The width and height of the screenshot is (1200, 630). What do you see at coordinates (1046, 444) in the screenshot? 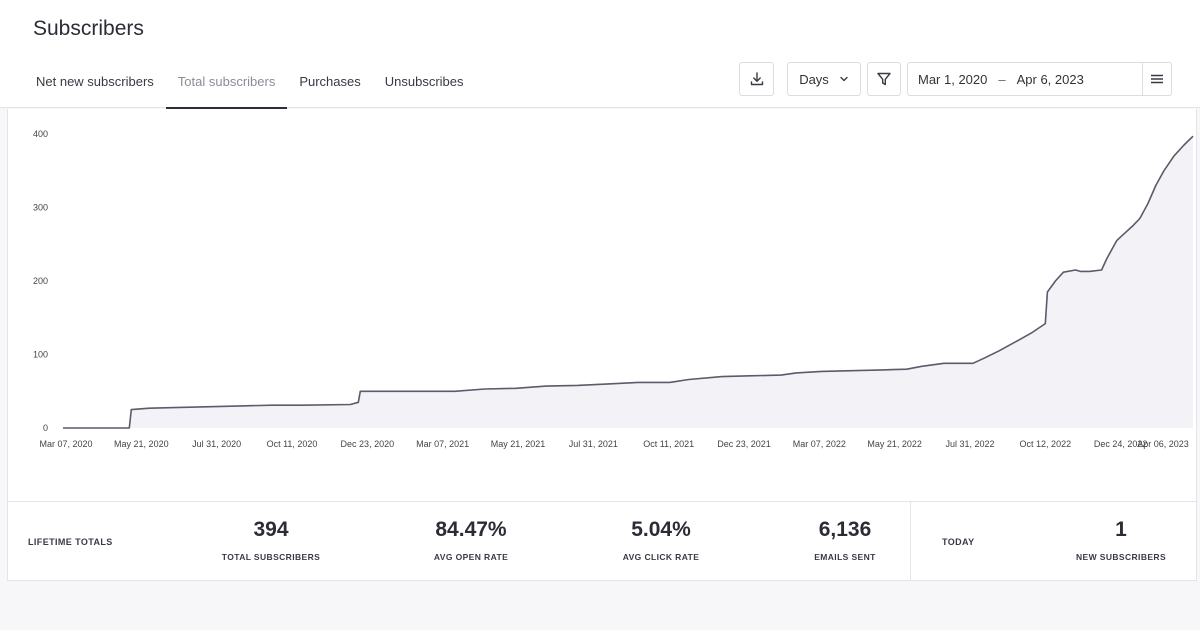
I see `x-tick-label: Oct 12, 2022` at bounding box center [1046, 444].